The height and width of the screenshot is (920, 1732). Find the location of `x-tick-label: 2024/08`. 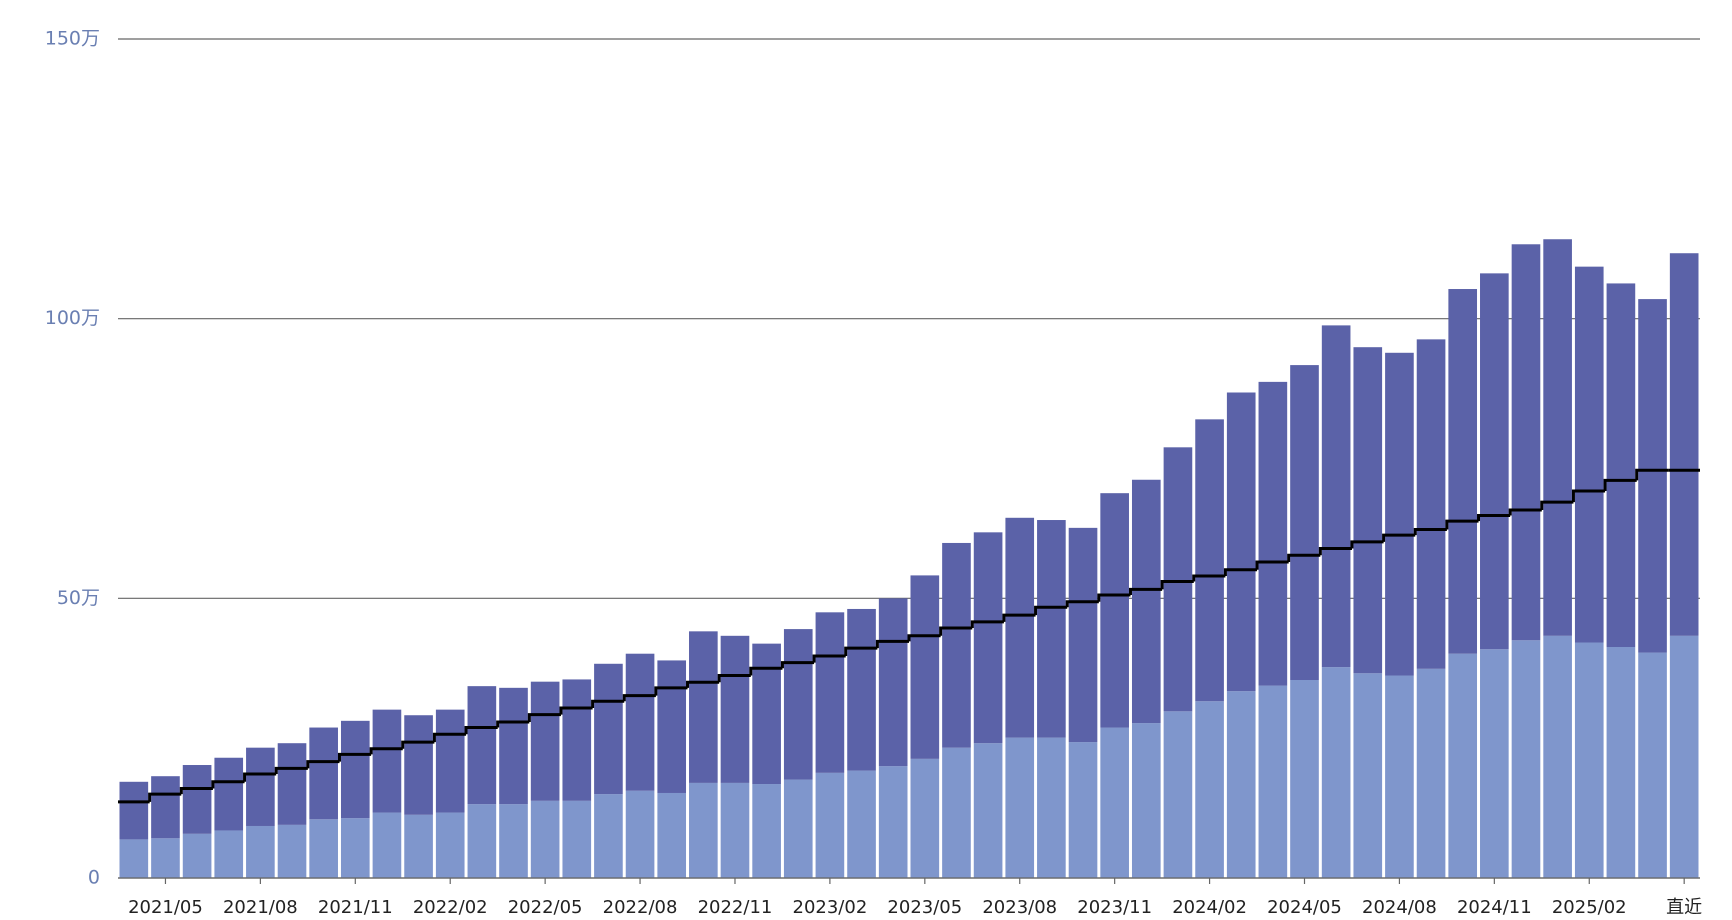

x-tick-label: 2024/08 is located at coordinates (1399, 907).